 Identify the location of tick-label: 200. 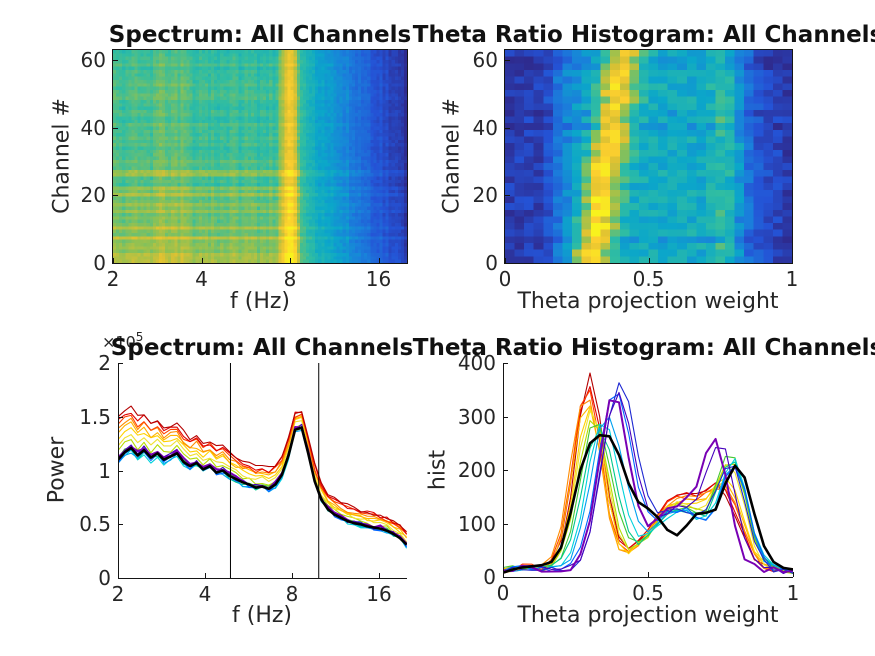
(476, 470).